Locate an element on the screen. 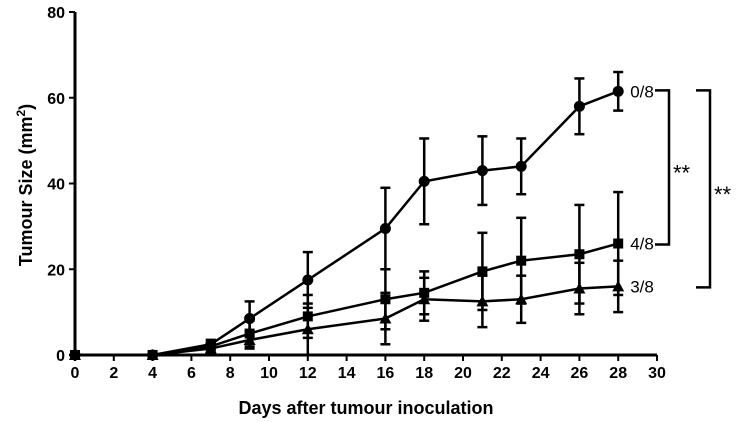  y-axis-title-suffix: ) is located at coordinates (26, 107).